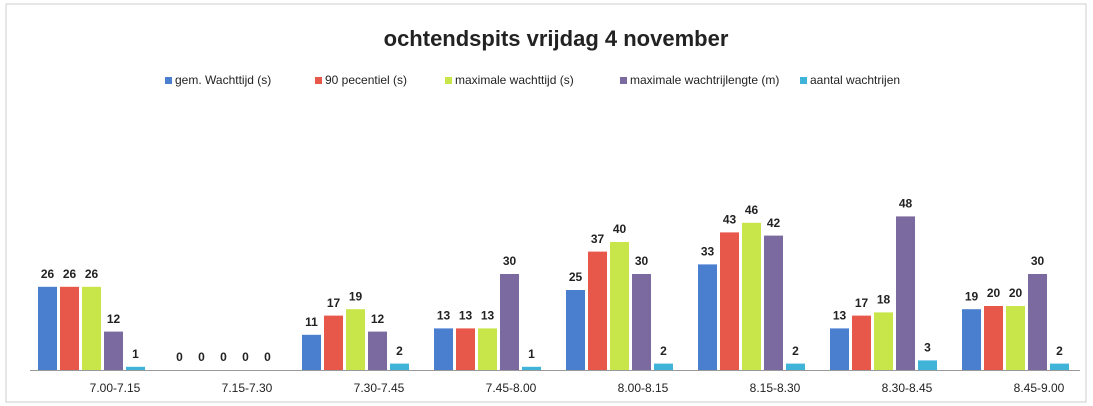 Image resolution: width=1093 pixels, height=406 pixels. I want to click on data-label: 3, so click(927, 348).